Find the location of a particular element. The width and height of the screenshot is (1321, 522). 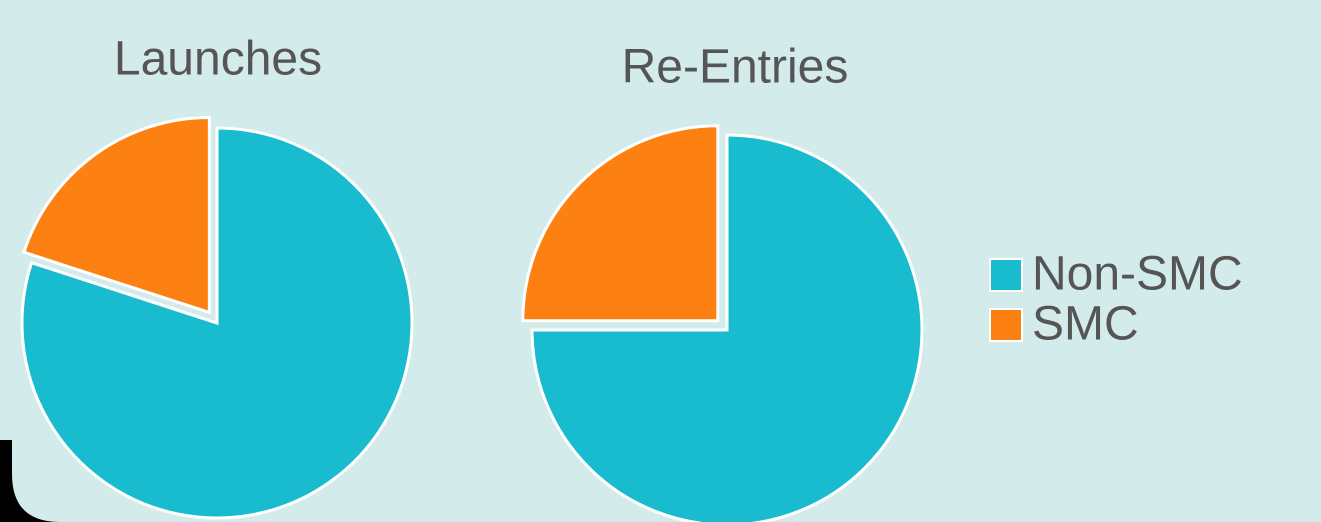

chart-title: Launches is located at coordinates (218, 59).